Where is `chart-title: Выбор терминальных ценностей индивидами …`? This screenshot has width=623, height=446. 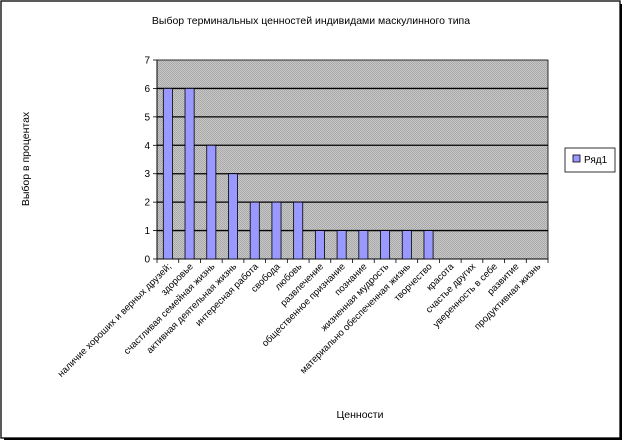
chart-title: Выбор терминальных ценностей индивидами … is located at coordinates (311, 21).